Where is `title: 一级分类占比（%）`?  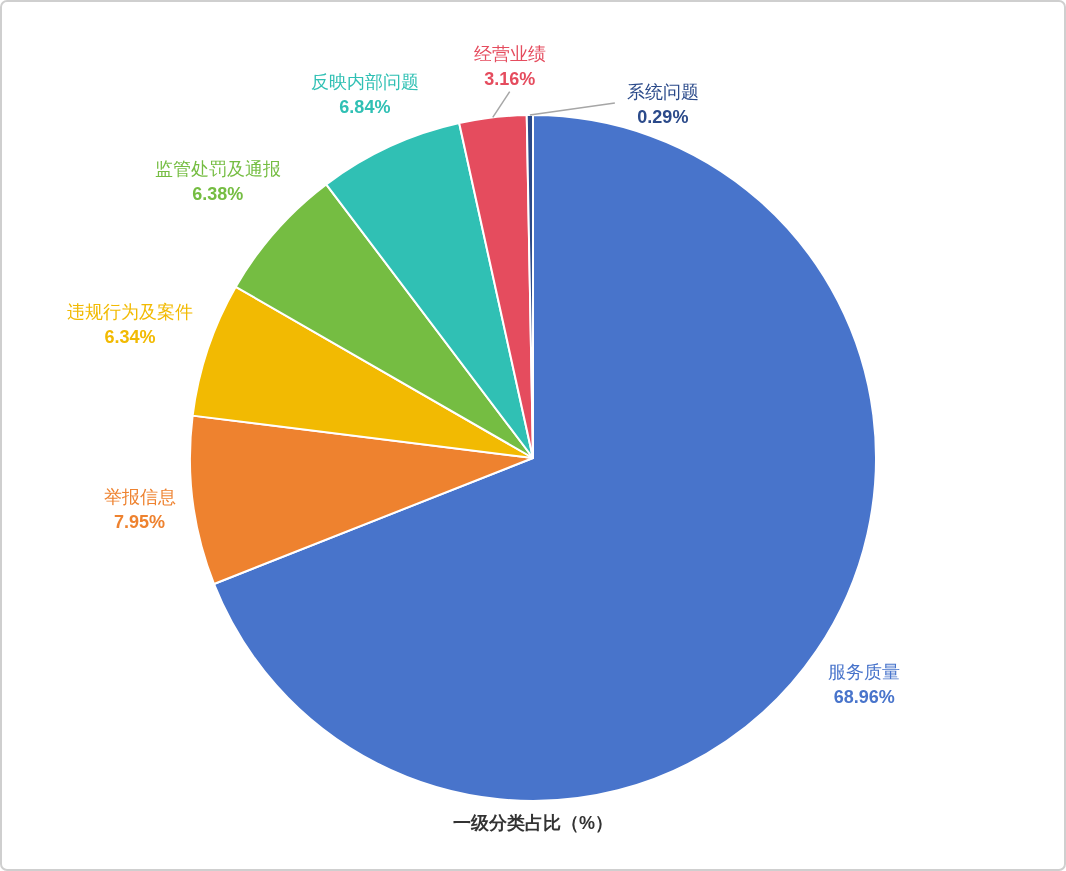 title: 一级分类占比（%） is located at coordinates (533, 823).